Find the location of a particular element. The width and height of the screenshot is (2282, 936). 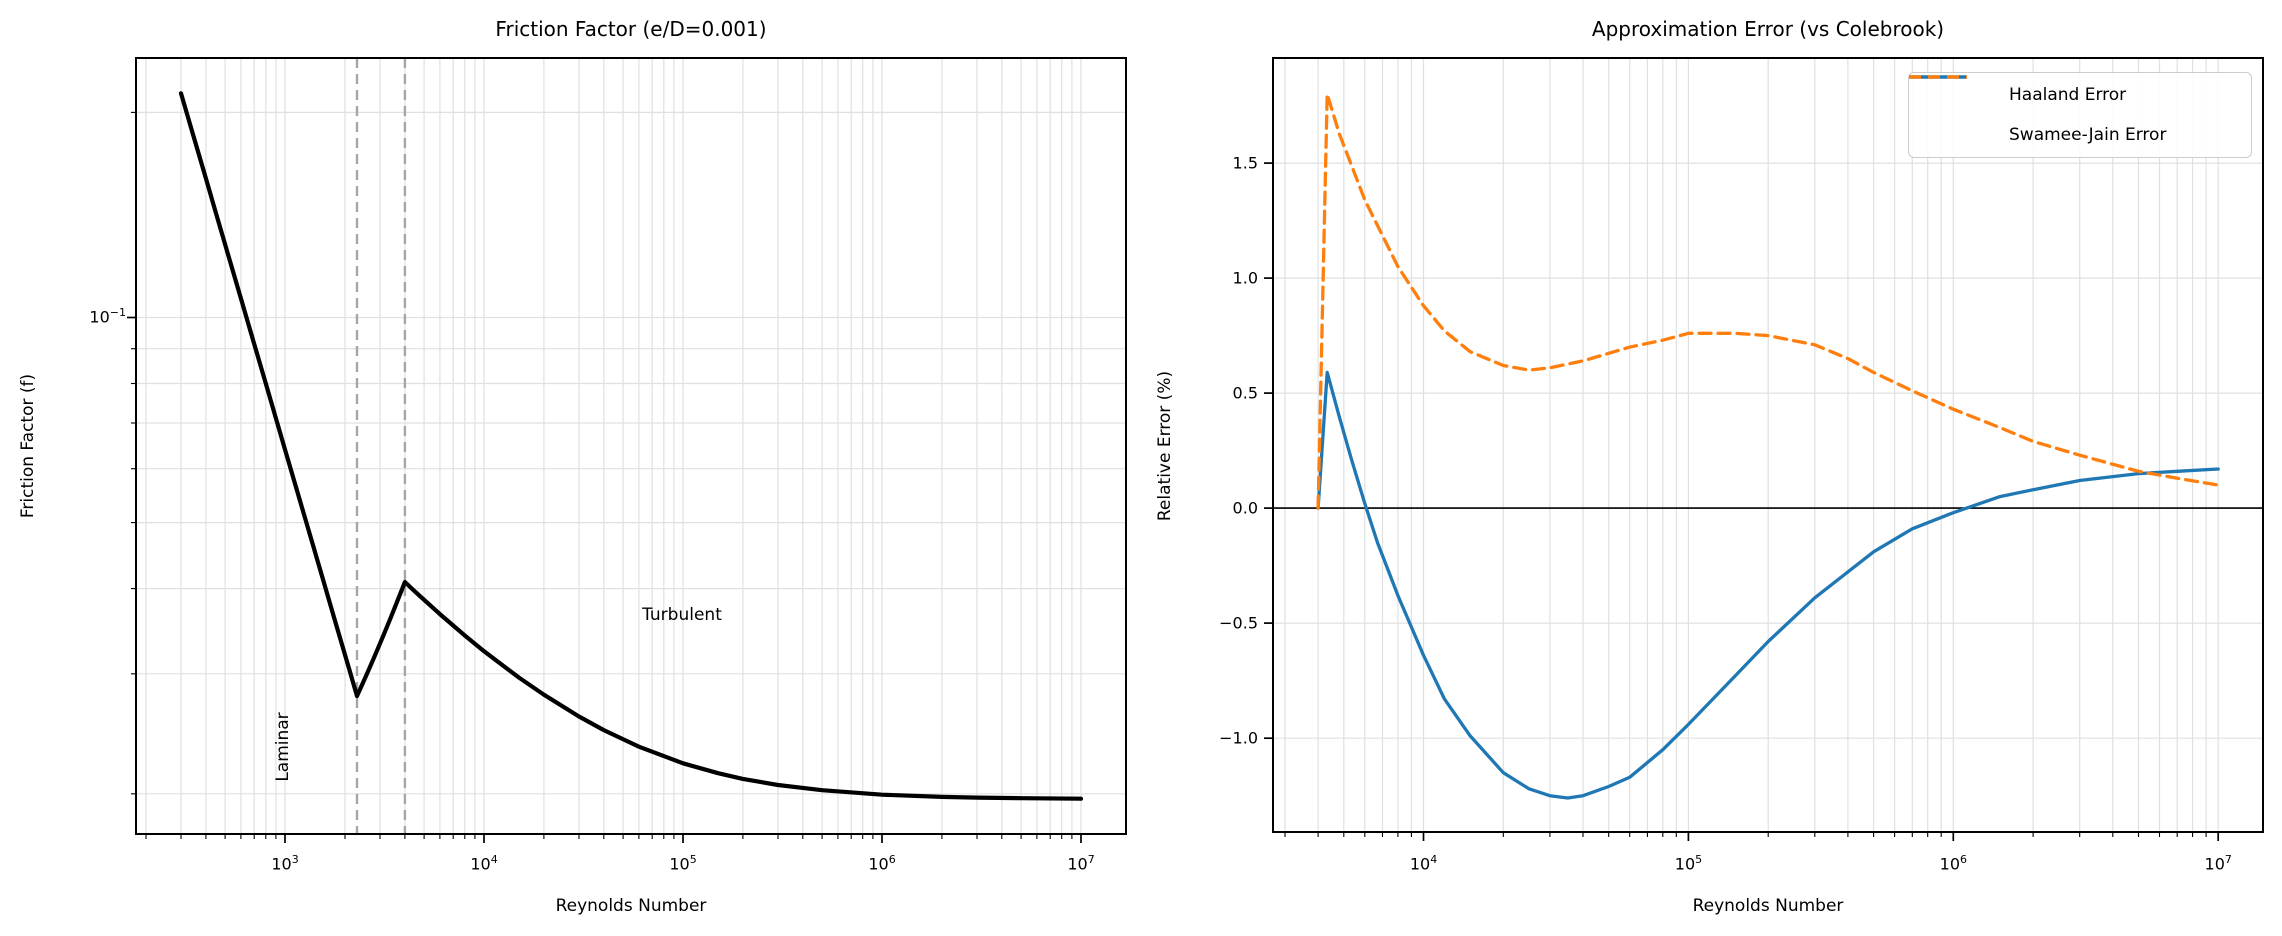

left-chart-title: Friction Factor (e/D=0.001) is located at coordinates (631, 29).